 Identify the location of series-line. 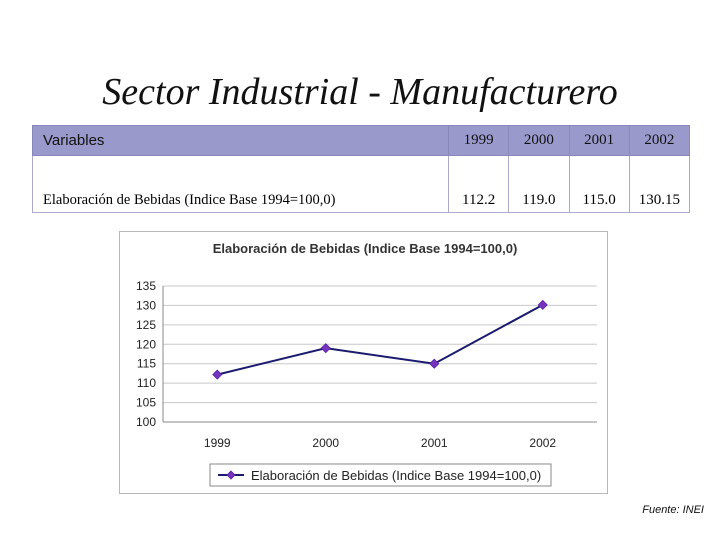
(380, 339).